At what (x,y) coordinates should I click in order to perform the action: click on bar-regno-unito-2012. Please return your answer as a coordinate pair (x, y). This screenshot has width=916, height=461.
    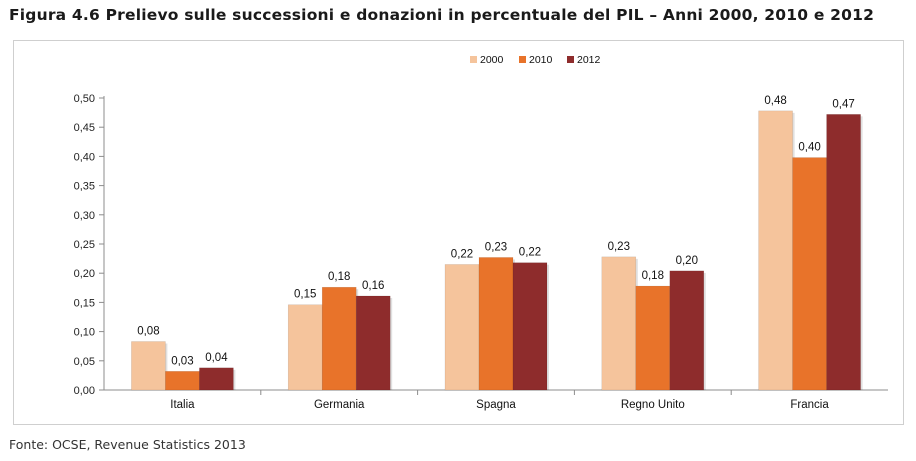
    Looking at the image, I should click on (687, 330).